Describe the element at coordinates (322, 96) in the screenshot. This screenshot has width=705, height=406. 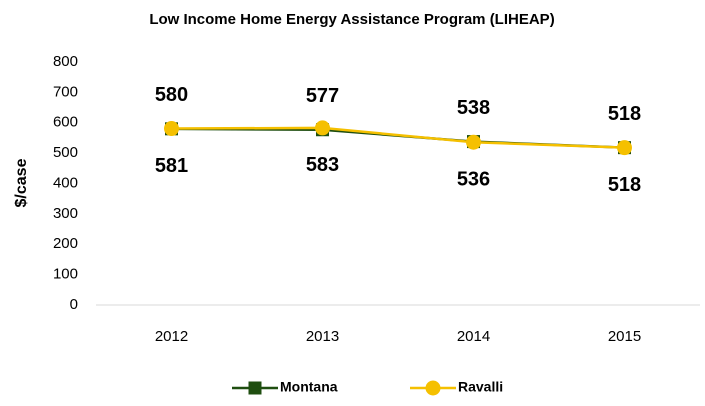
I see `data-label: 577` at that location.